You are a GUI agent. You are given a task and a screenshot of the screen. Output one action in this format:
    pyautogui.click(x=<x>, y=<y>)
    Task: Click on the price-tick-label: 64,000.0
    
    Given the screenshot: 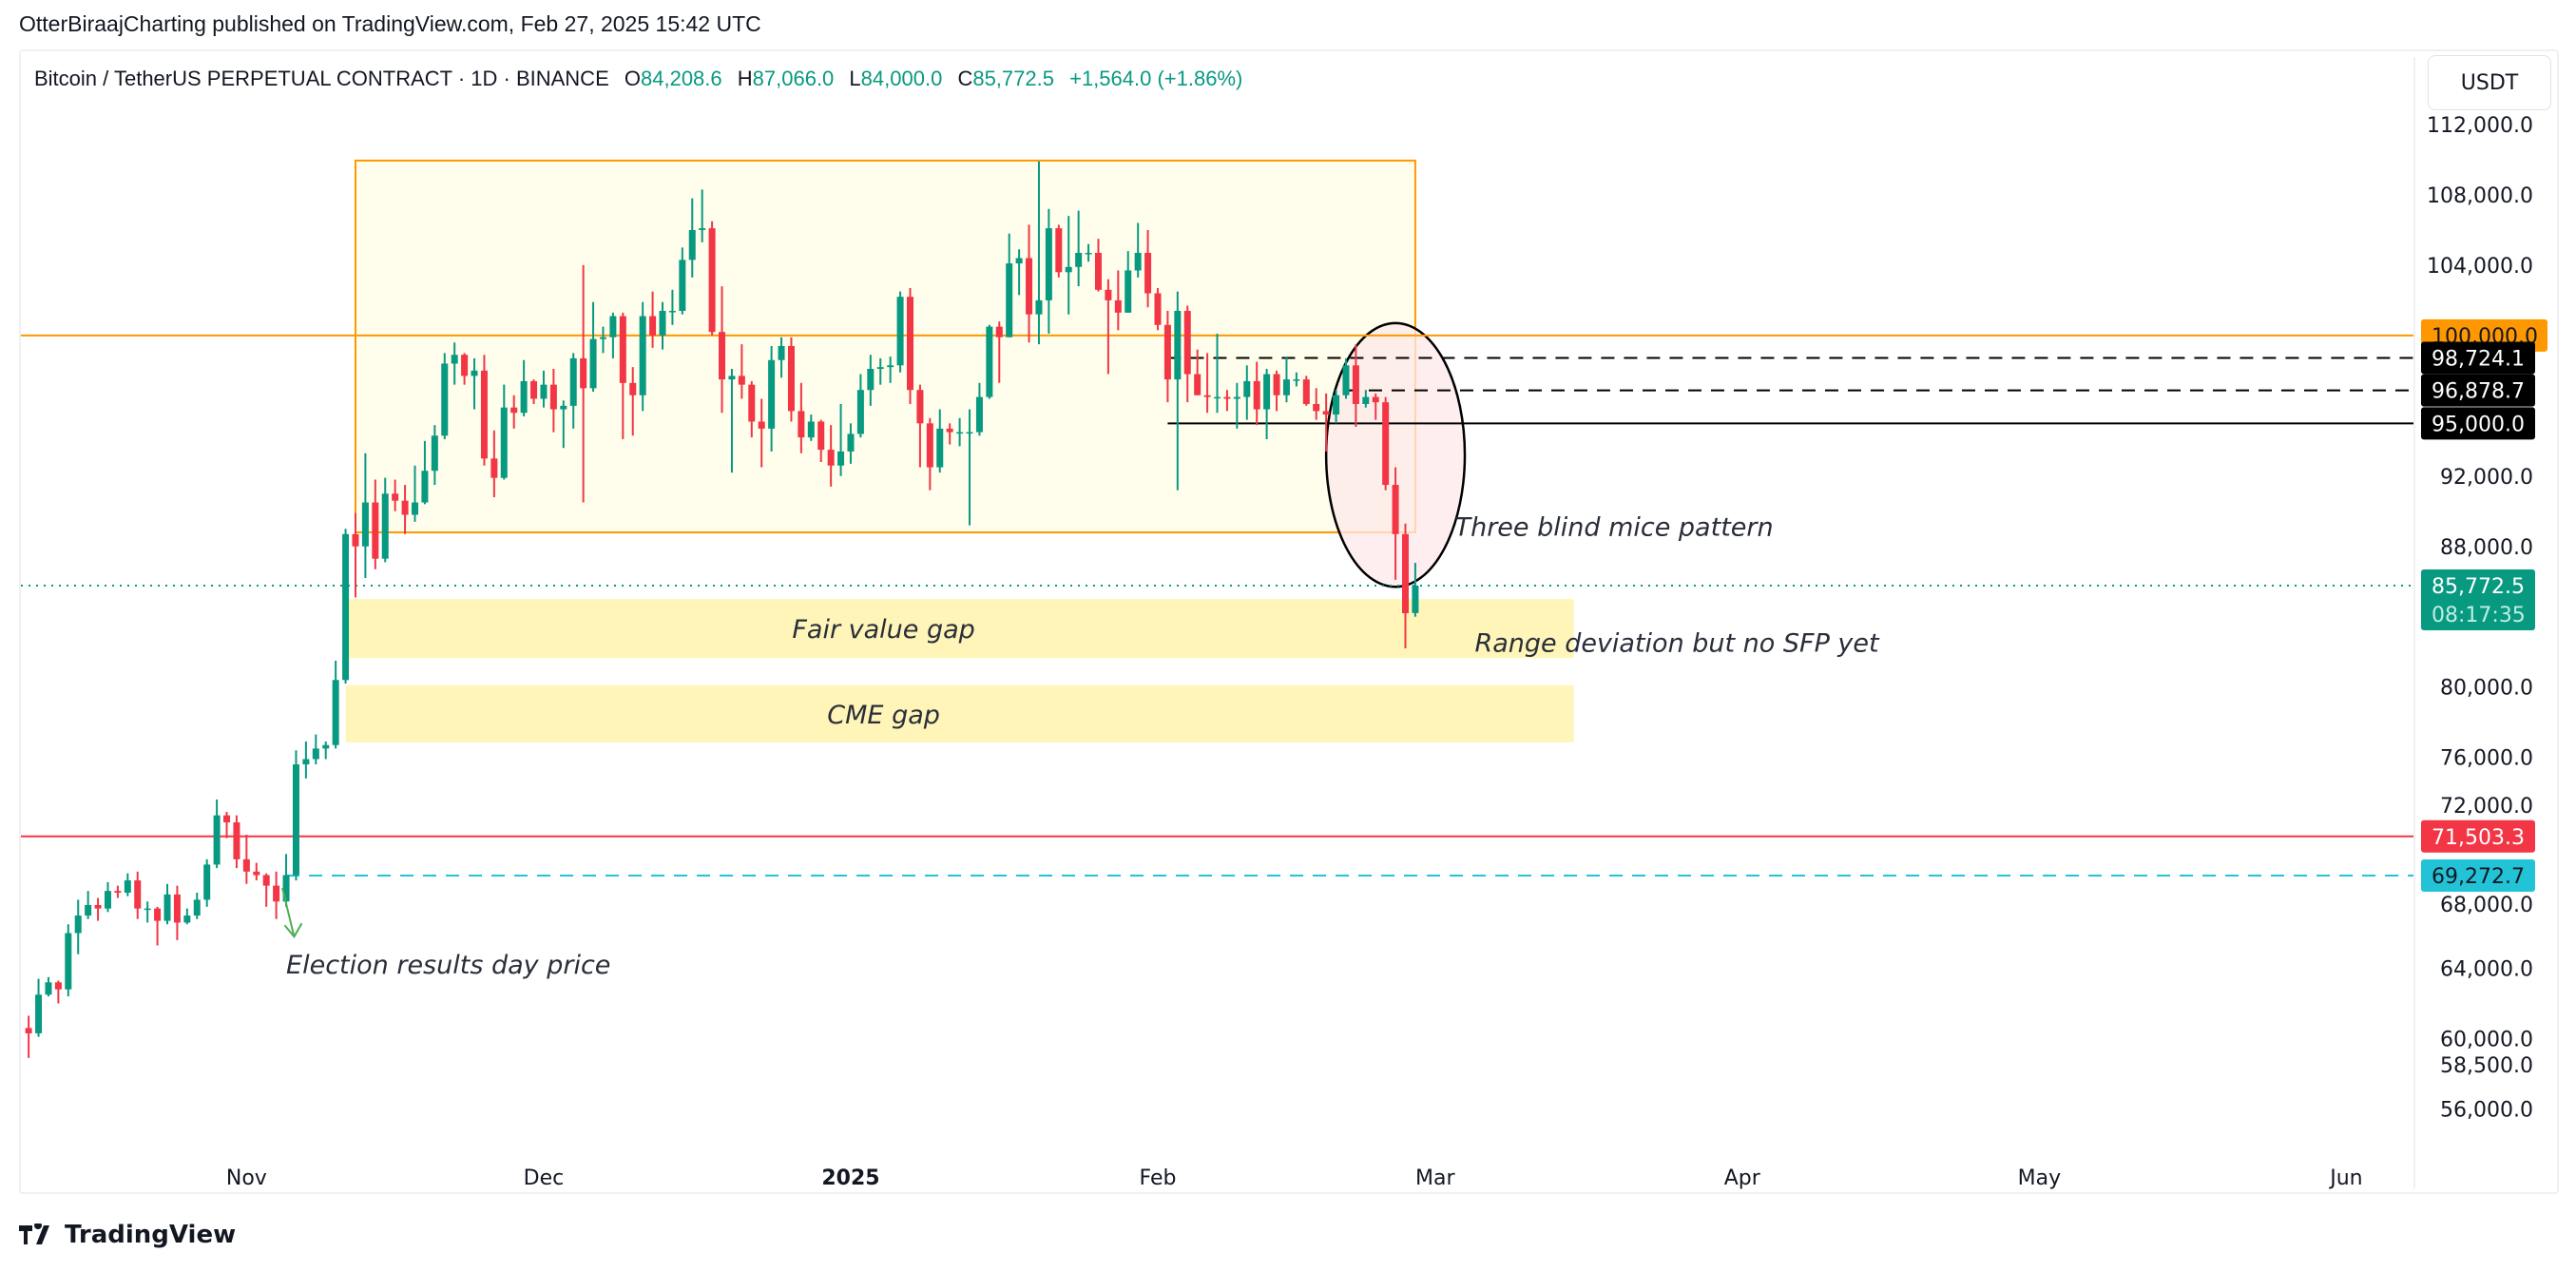 What is the action you would take?
    pyautogui.click(x=2486, y=970)
    